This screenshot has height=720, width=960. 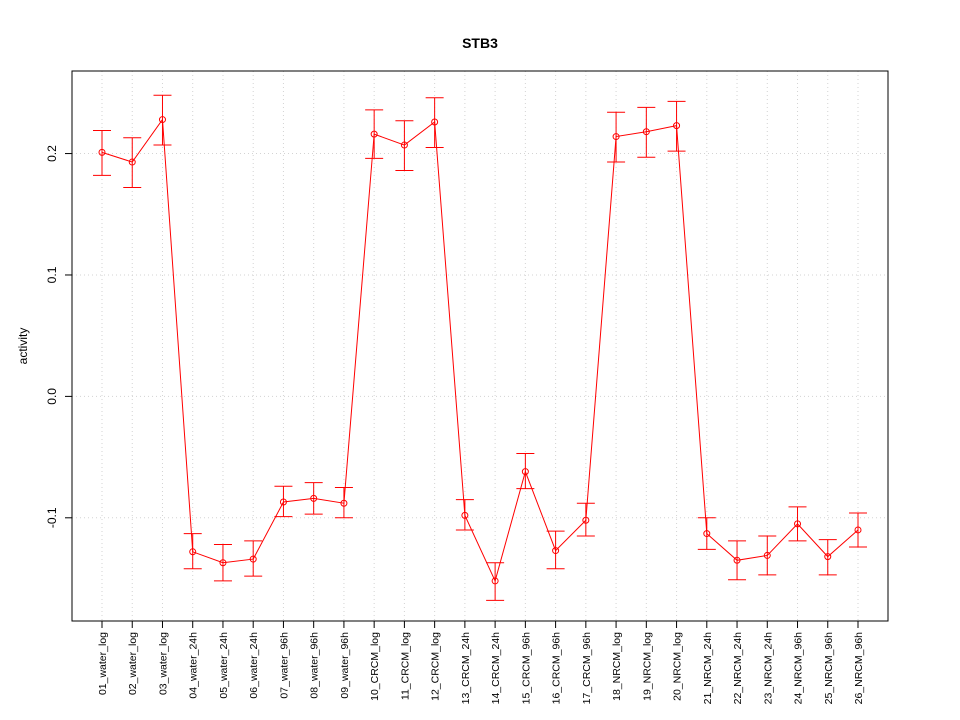 I want to click on y-tick-label: 0.0, so click(x=52, y=396).